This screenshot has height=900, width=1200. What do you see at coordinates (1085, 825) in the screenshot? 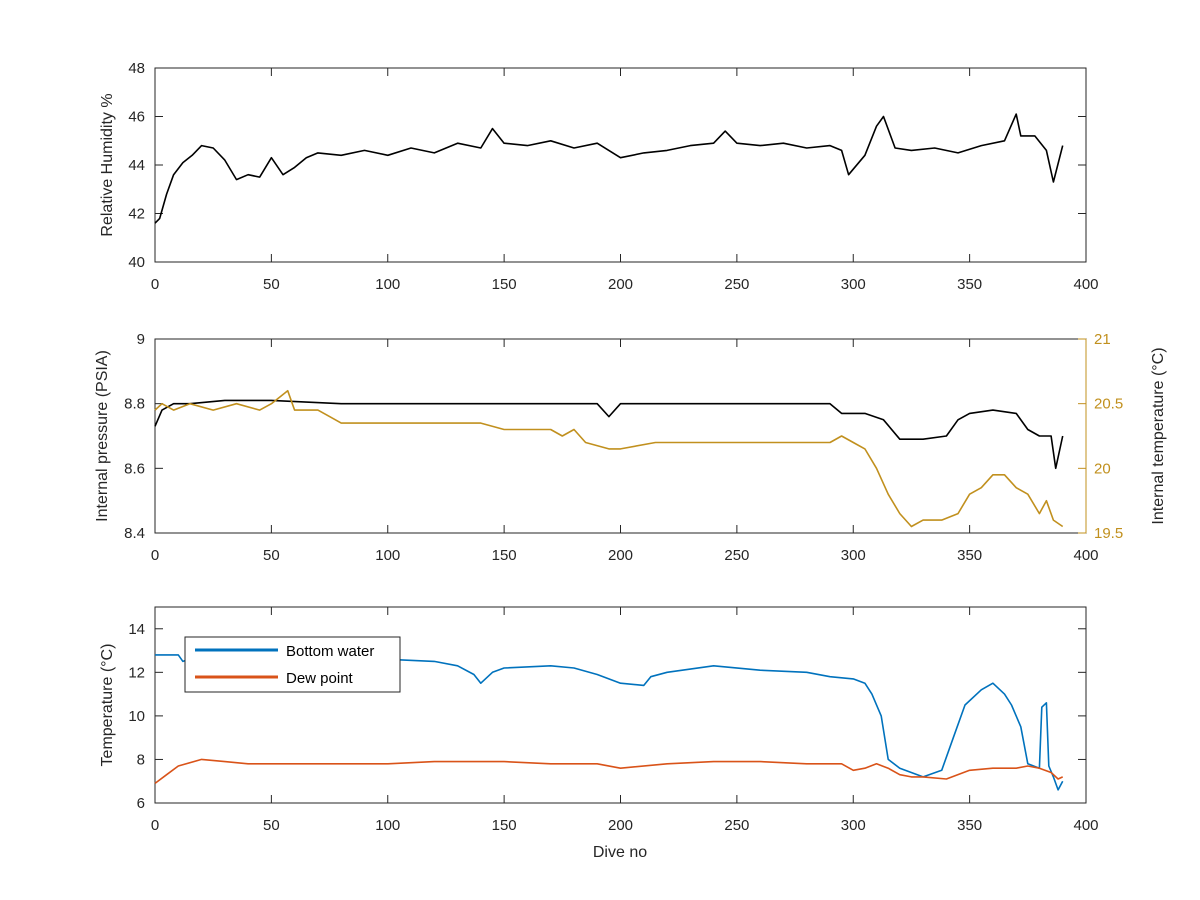
I see `temperature-x-tick-label: 400` at bounding box center [1085, 825].